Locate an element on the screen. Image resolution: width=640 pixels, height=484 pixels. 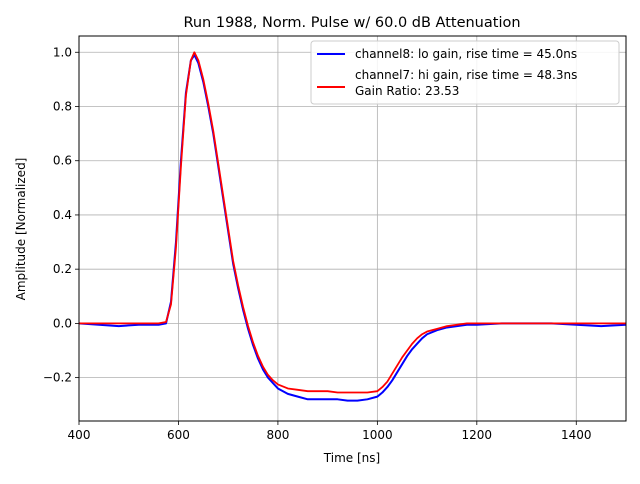
y-tick-label: 0.0 is located at coordinates (62, 323).